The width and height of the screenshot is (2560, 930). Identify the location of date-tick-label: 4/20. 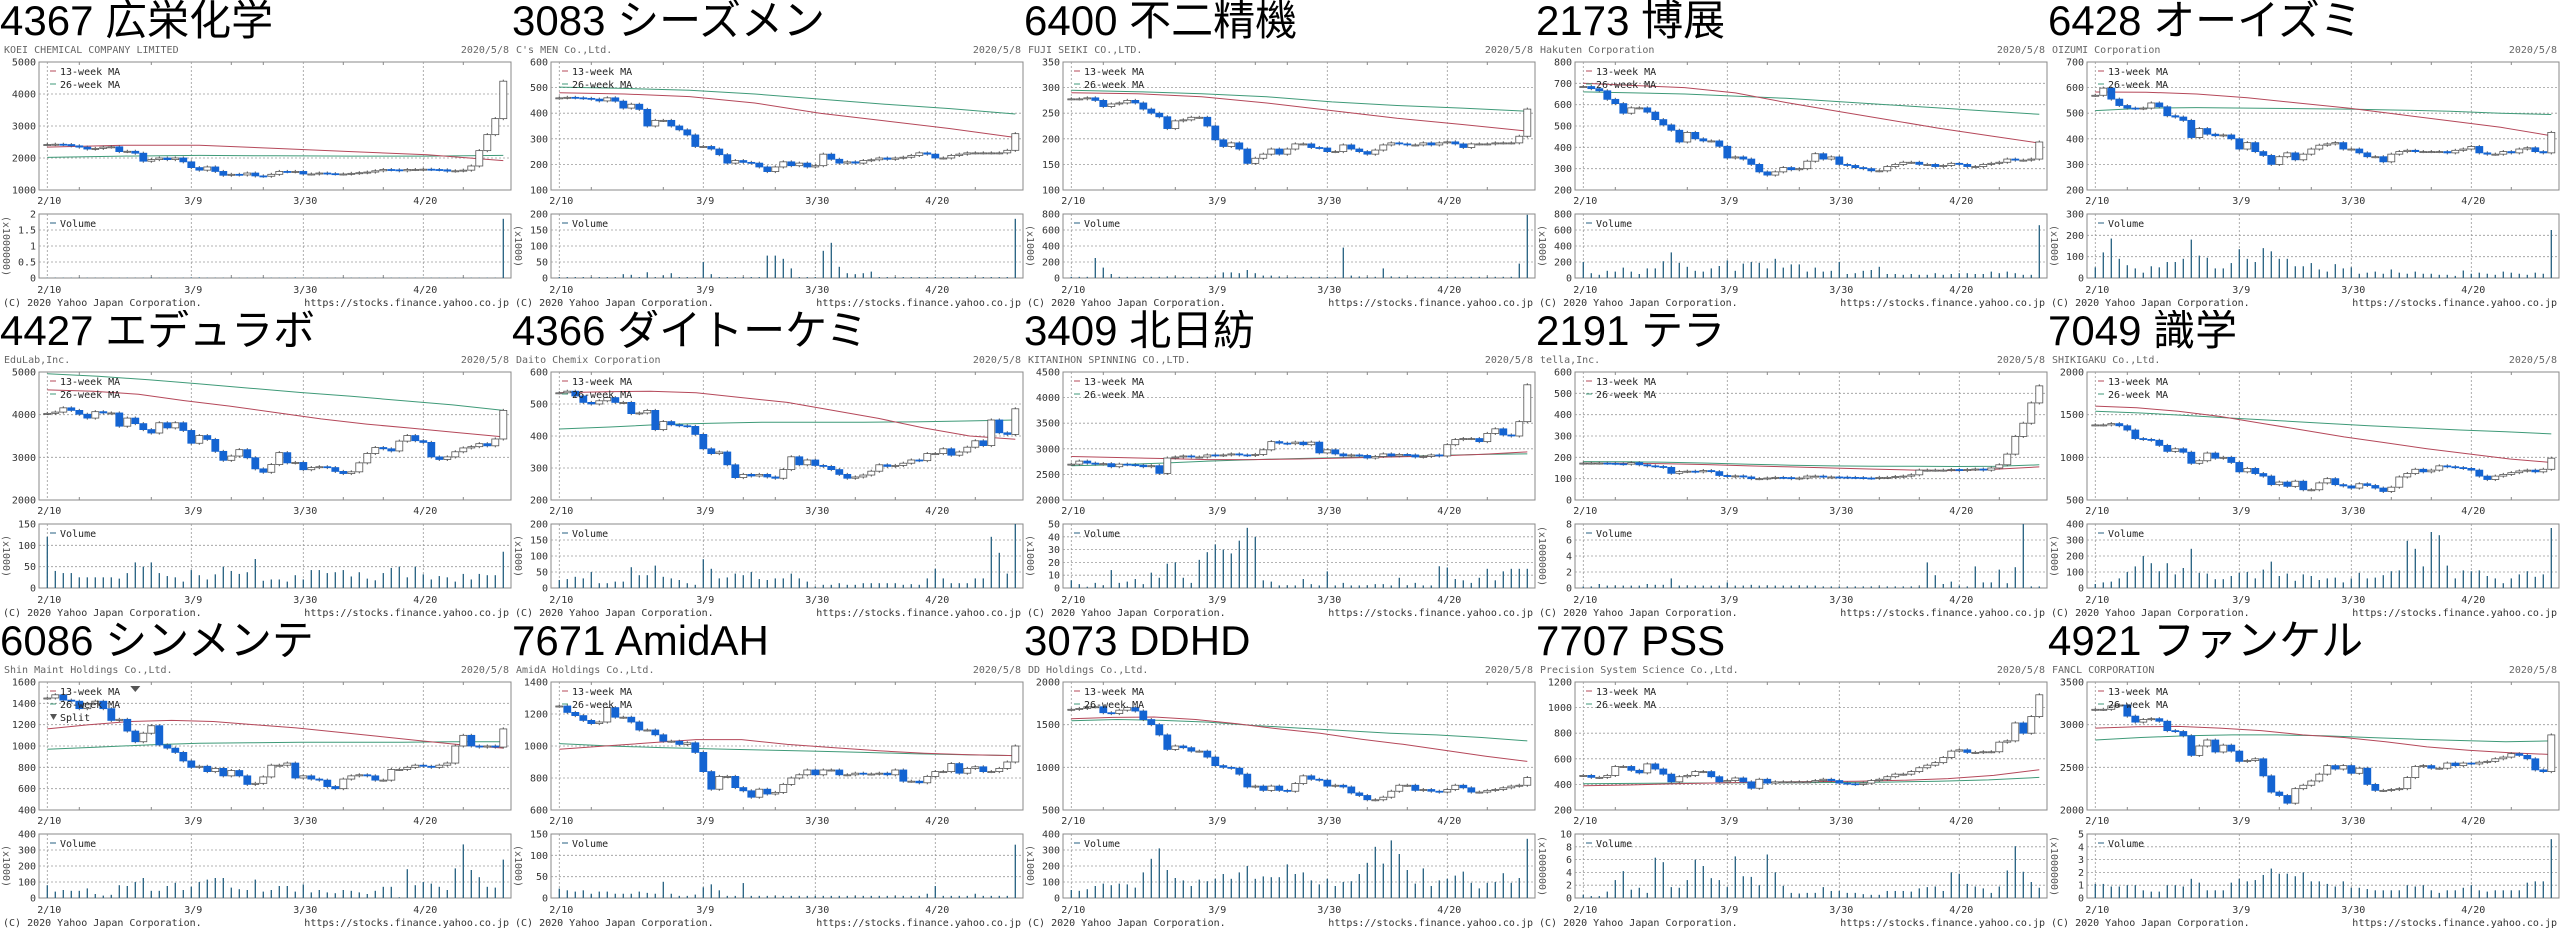
(425, 201).